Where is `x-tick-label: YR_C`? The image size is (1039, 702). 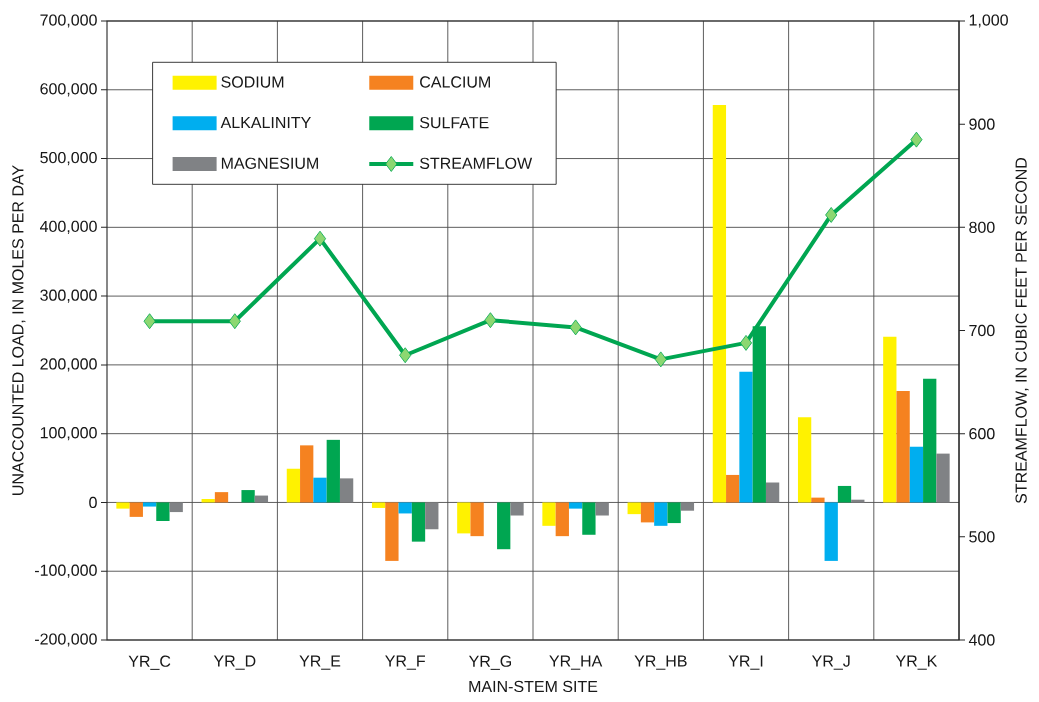
x-tick-label: YR_C is located at coordinates (149, 662).